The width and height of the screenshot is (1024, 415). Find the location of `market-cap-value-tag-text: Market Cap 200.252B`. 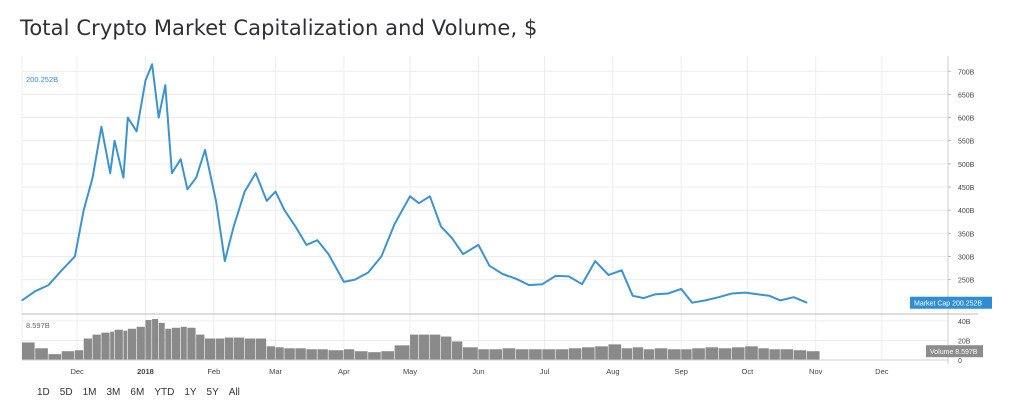

market-cap-value-tag-text: Market Cap 200.252B is located at coordinates (948, 304).